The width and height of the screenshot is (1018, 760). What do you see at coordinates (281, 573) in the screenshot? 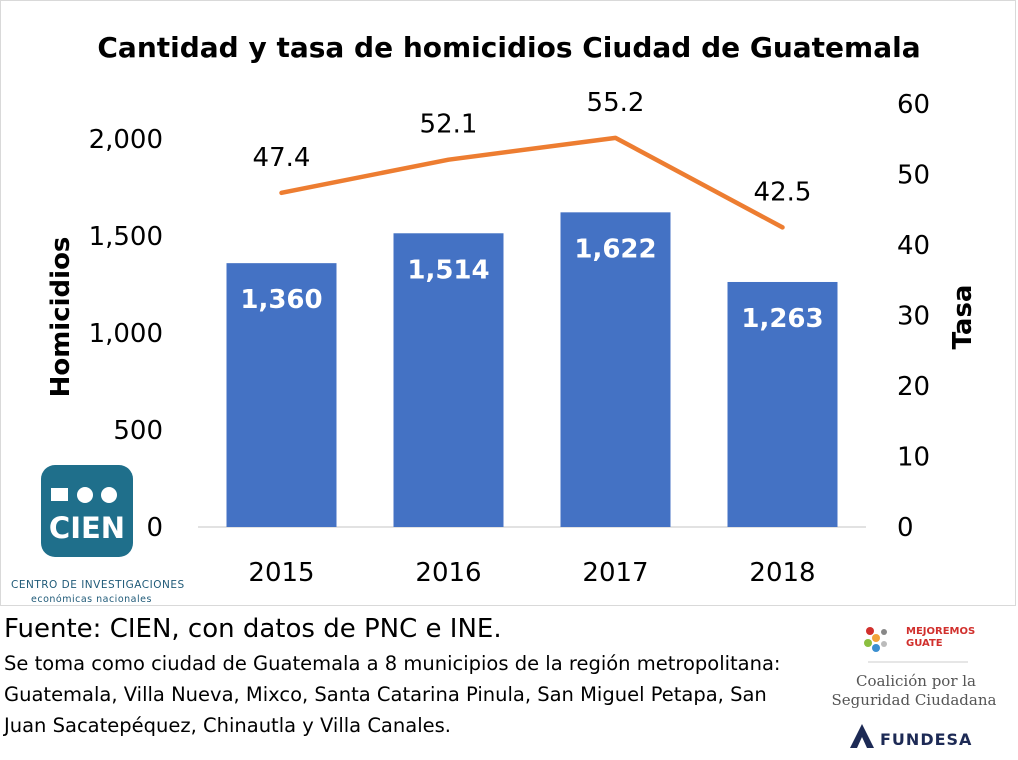
I see `x-axis-tick: 2015` at bounding box center [281, 573].